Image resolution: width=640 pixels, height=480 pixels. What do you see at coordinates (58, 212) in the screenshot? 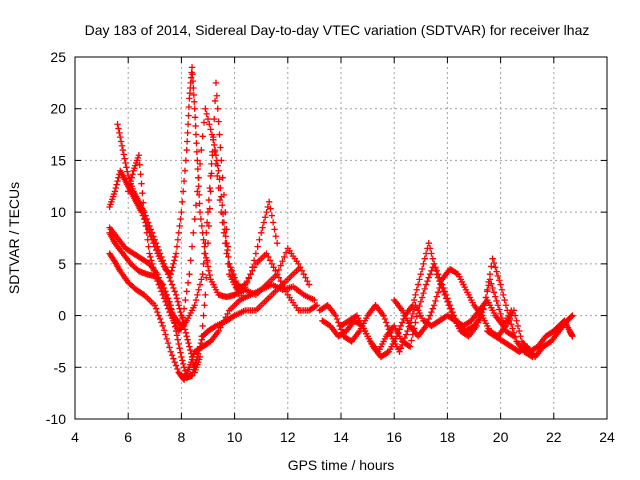
I see `y-tick-label: 10` at bounding box center [58, 212].